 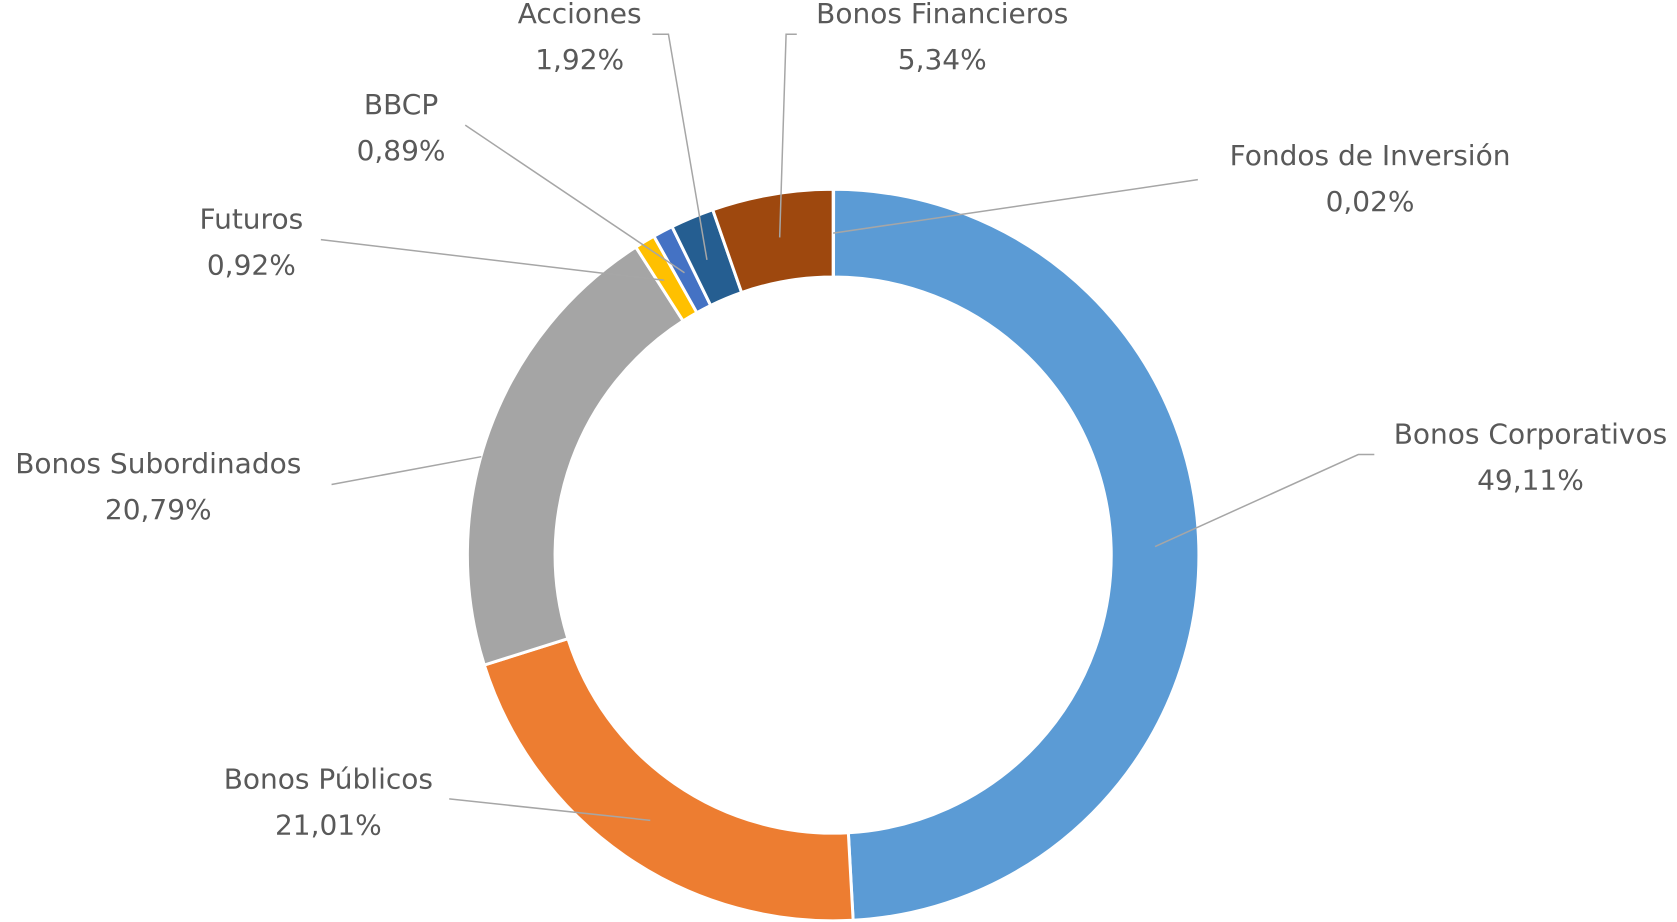 What do you see at coordinates (942, 15) in the screenshot?
I see `slice-label: Bonos Financieros` at bounding box center [942, 15].